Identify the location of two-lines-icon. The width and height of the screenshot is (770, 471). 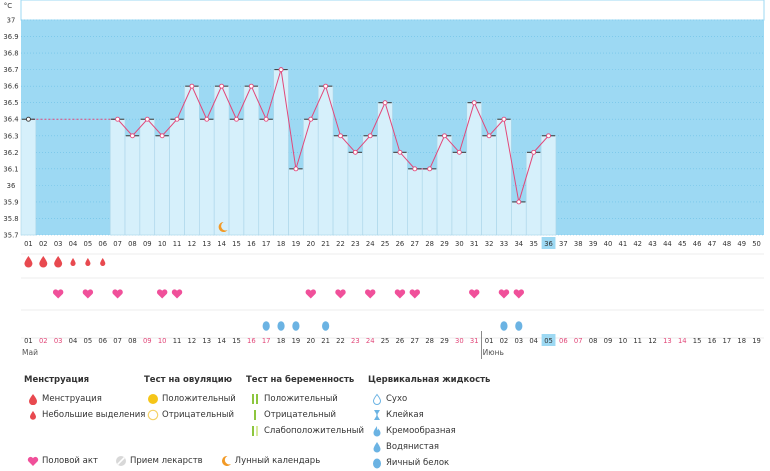
(255, 399).